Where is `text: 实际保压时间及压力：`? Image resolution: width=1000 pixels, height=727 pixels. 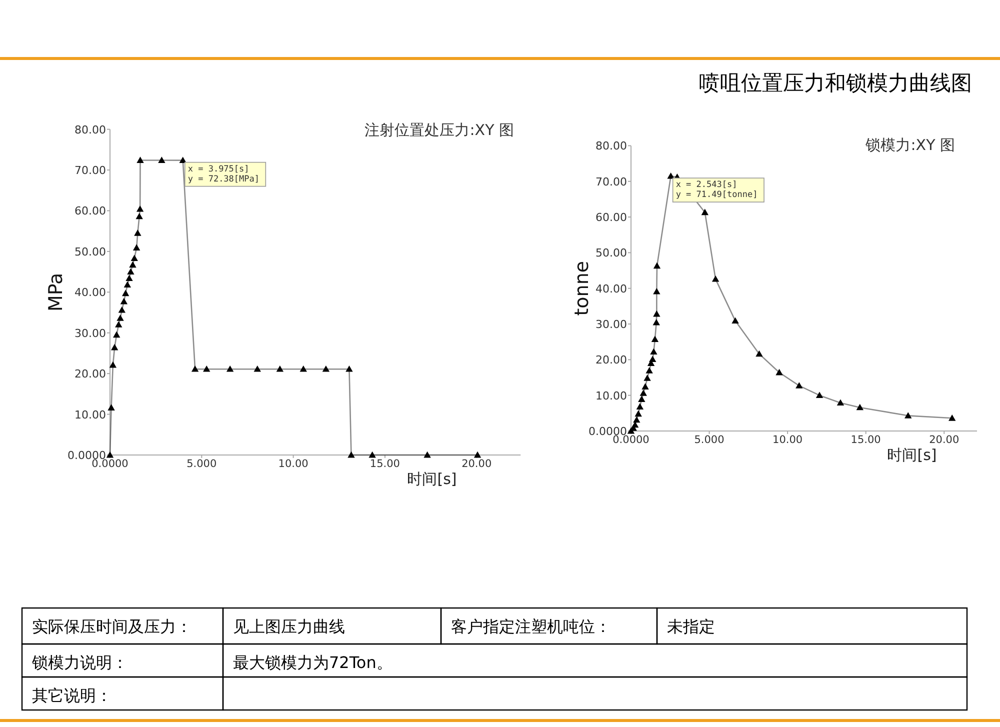 text: 实际保压时间及压力： is located at coordinates (112, 626).